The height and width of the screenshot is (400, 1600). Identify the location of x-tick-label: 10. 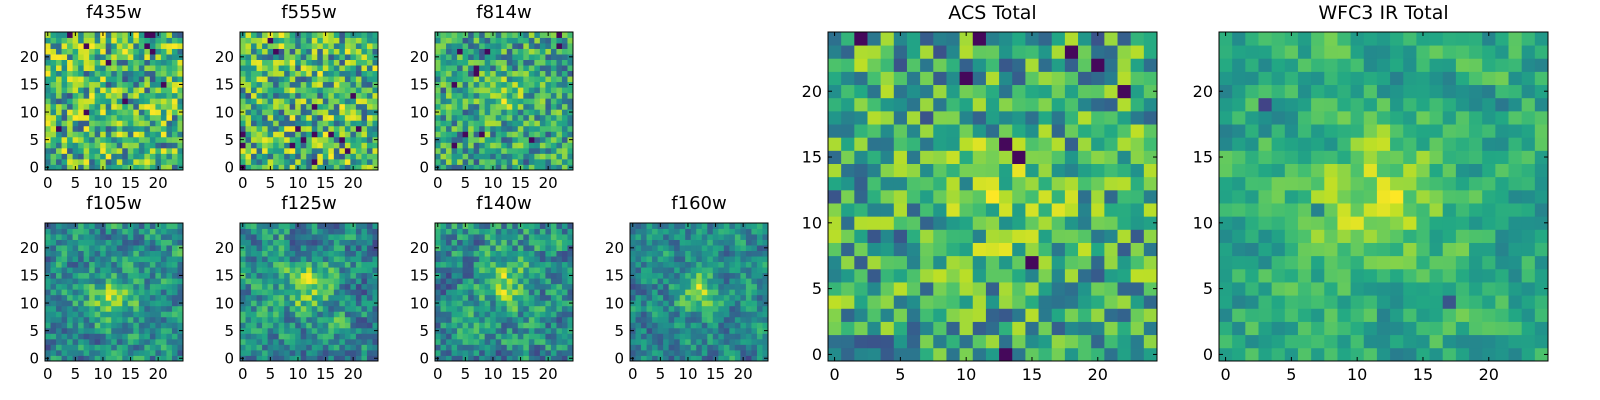
(492, 374).